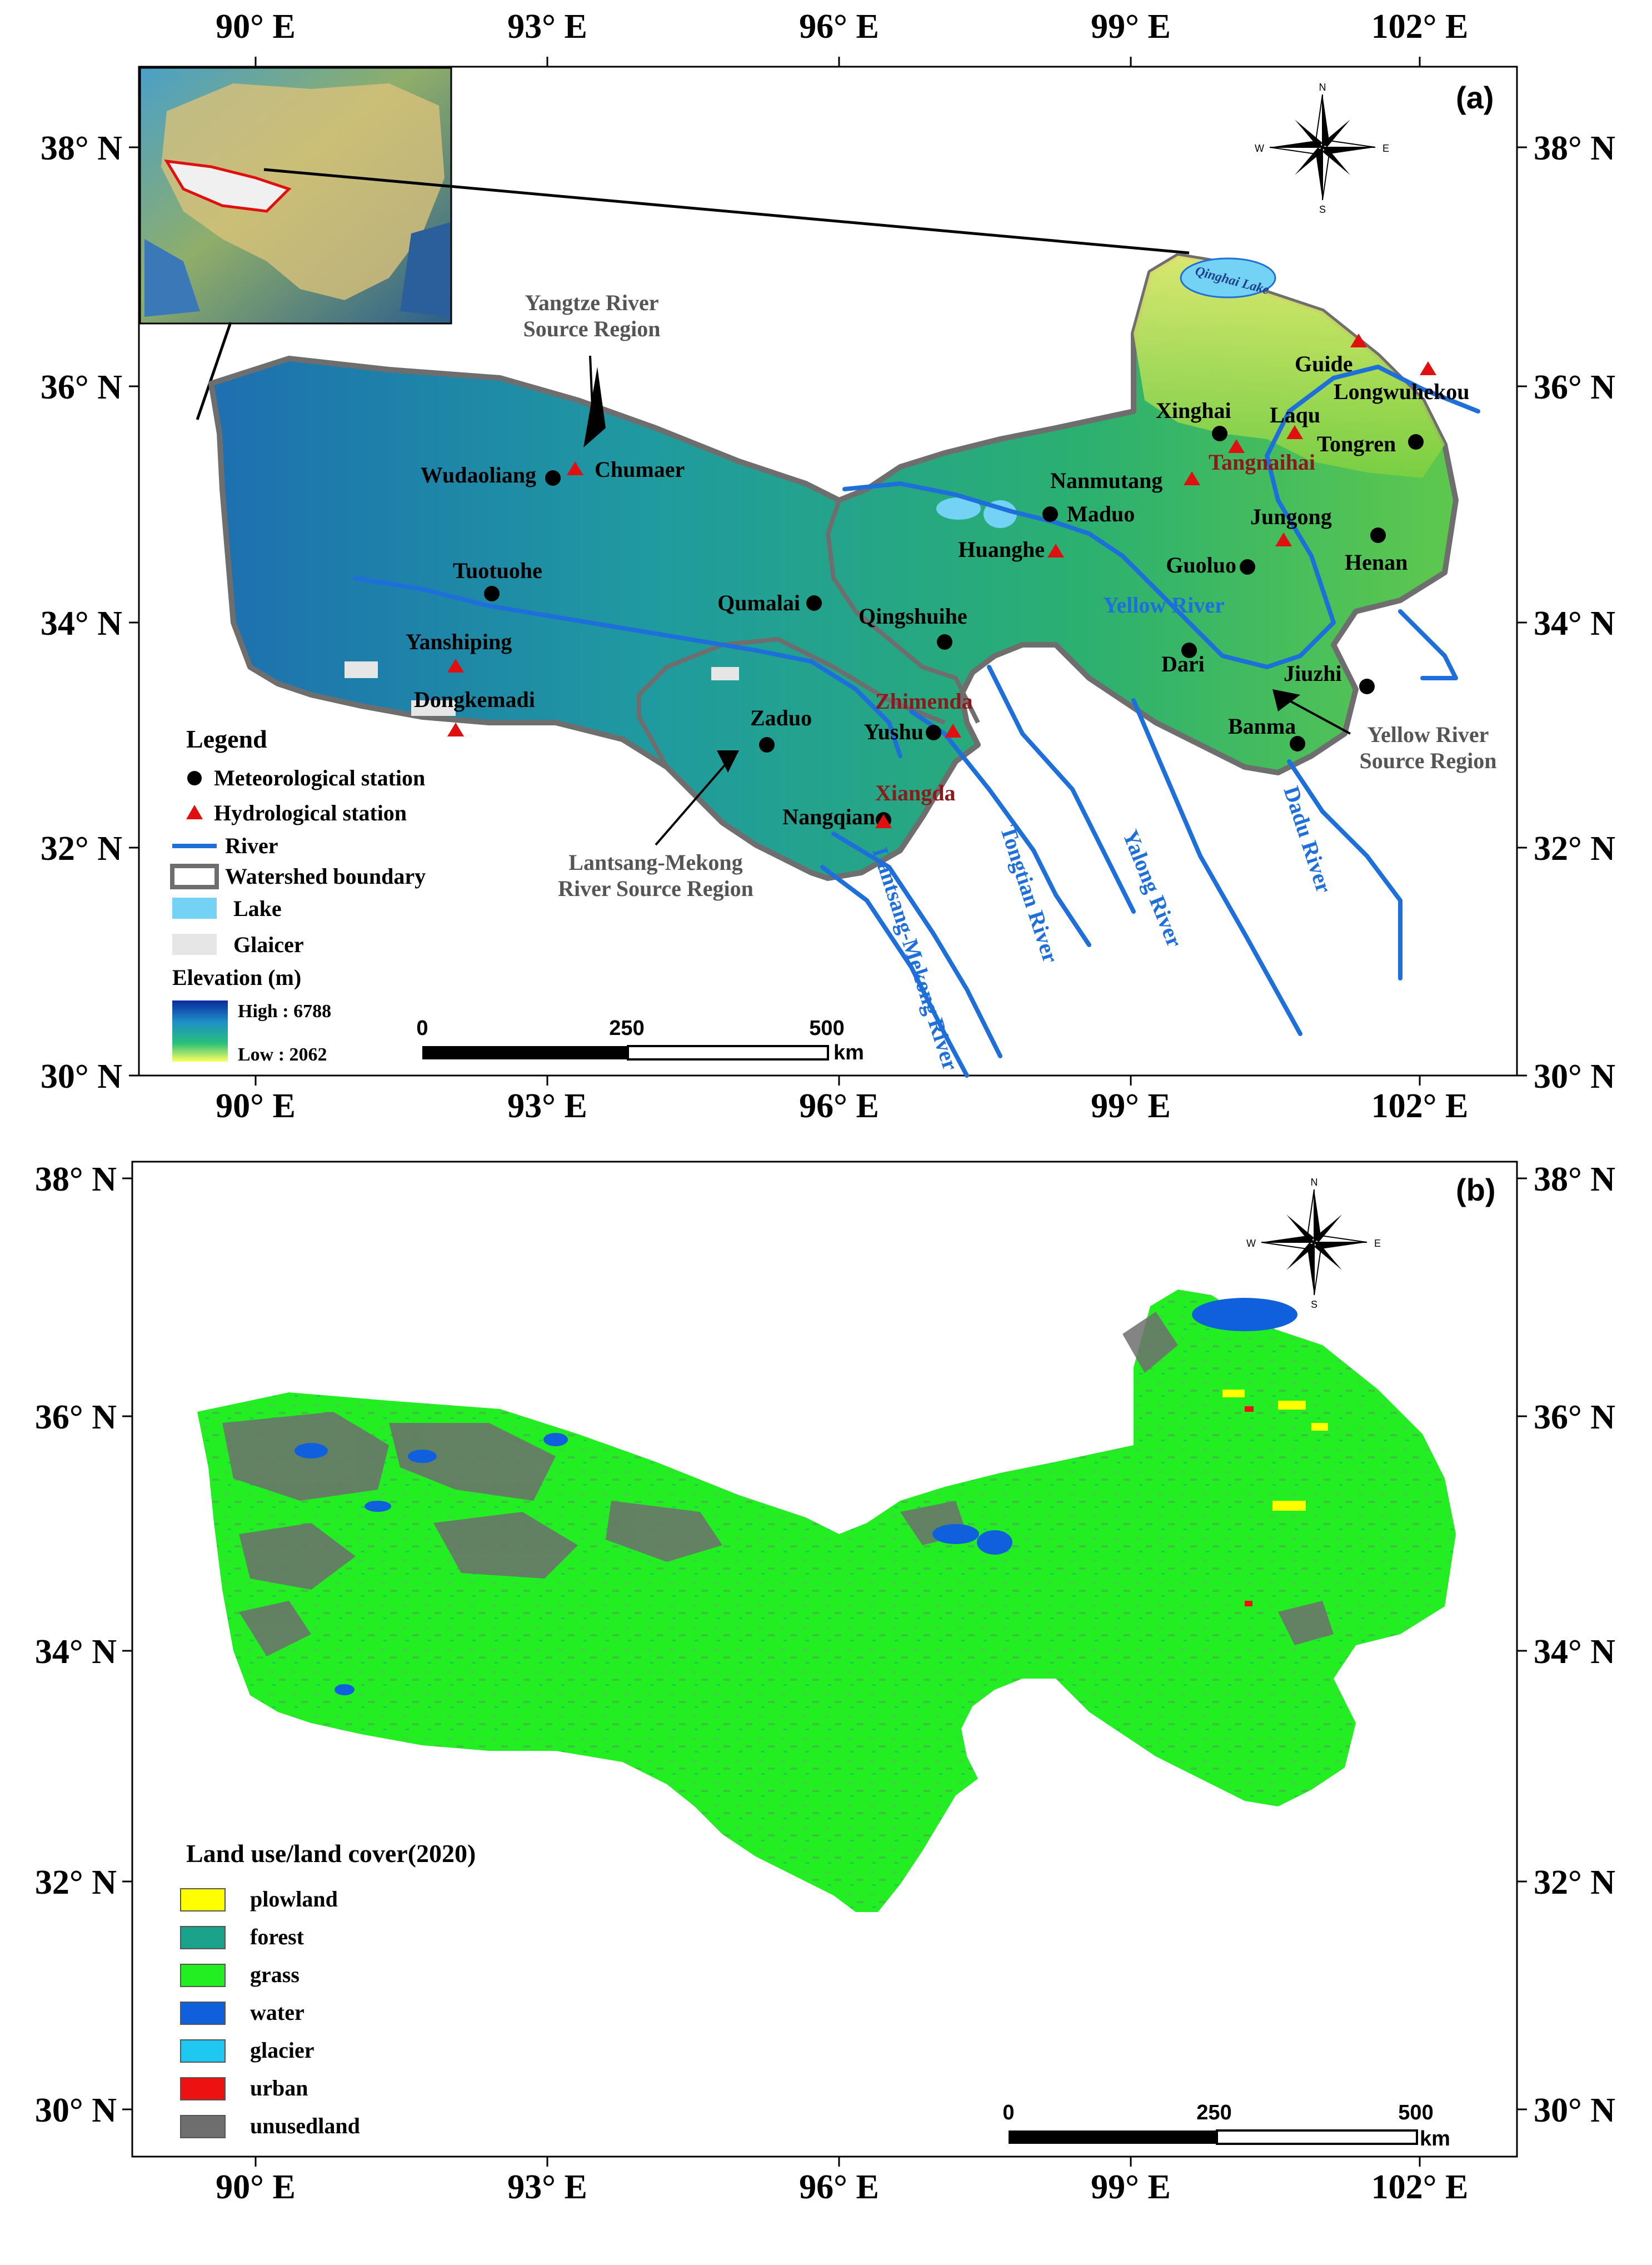 This screenshot has width=1652, height=2265. I want to click on region-label-yellow-2: Source Region, so click(1427, 760).